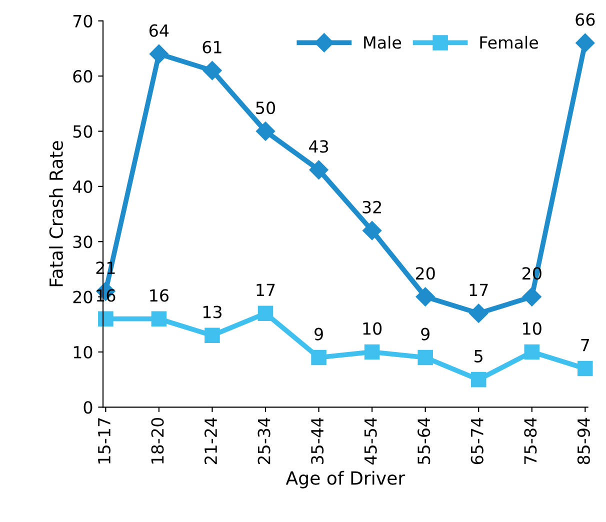 The height and width of the screenshot is (522, 606). What do you see at coordinates (212, 312) in the screenshot?
I see `data-label: 13` at bounding box center [212, 312].